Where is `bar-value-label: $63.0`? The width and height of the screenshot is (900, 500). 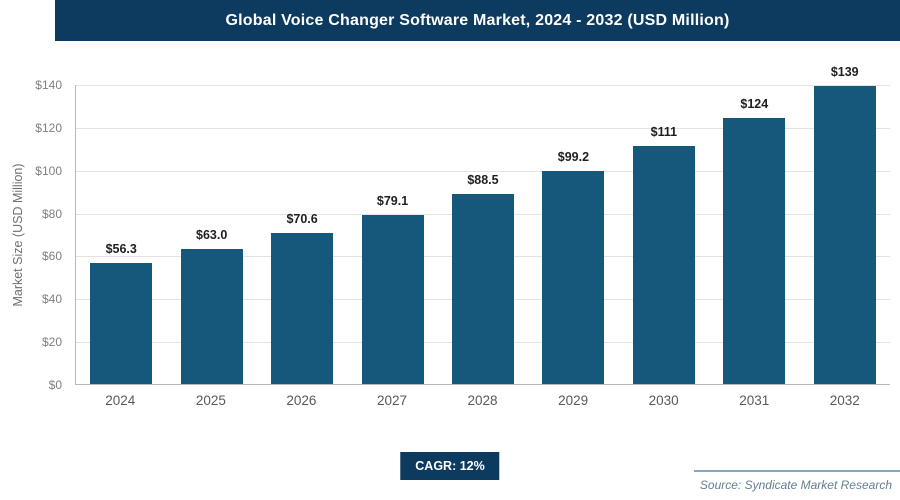
bar-value-label: $63.0 is located at coordinates (212, 235).